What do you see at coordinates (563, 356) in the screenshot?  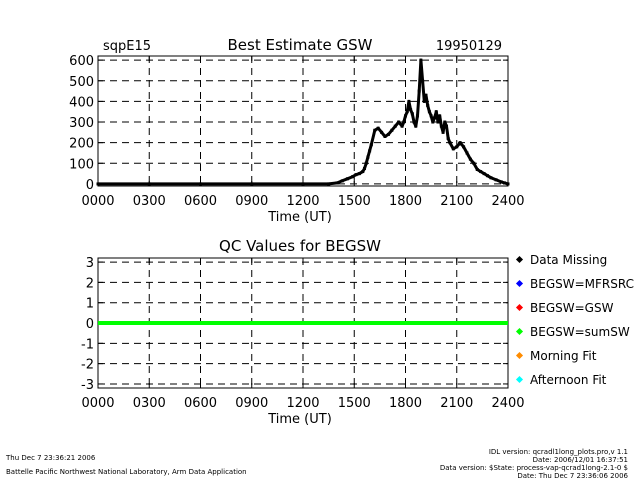 I see `legend-label: Morning Fit` at bounding box center [563, 356].